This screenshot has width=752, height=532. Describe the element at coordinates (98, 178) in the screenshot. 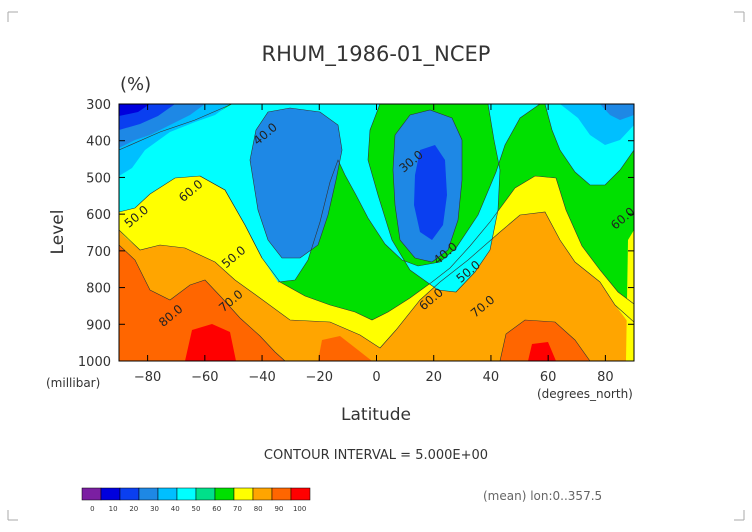

I see `y-tick-label: 500` at that location.